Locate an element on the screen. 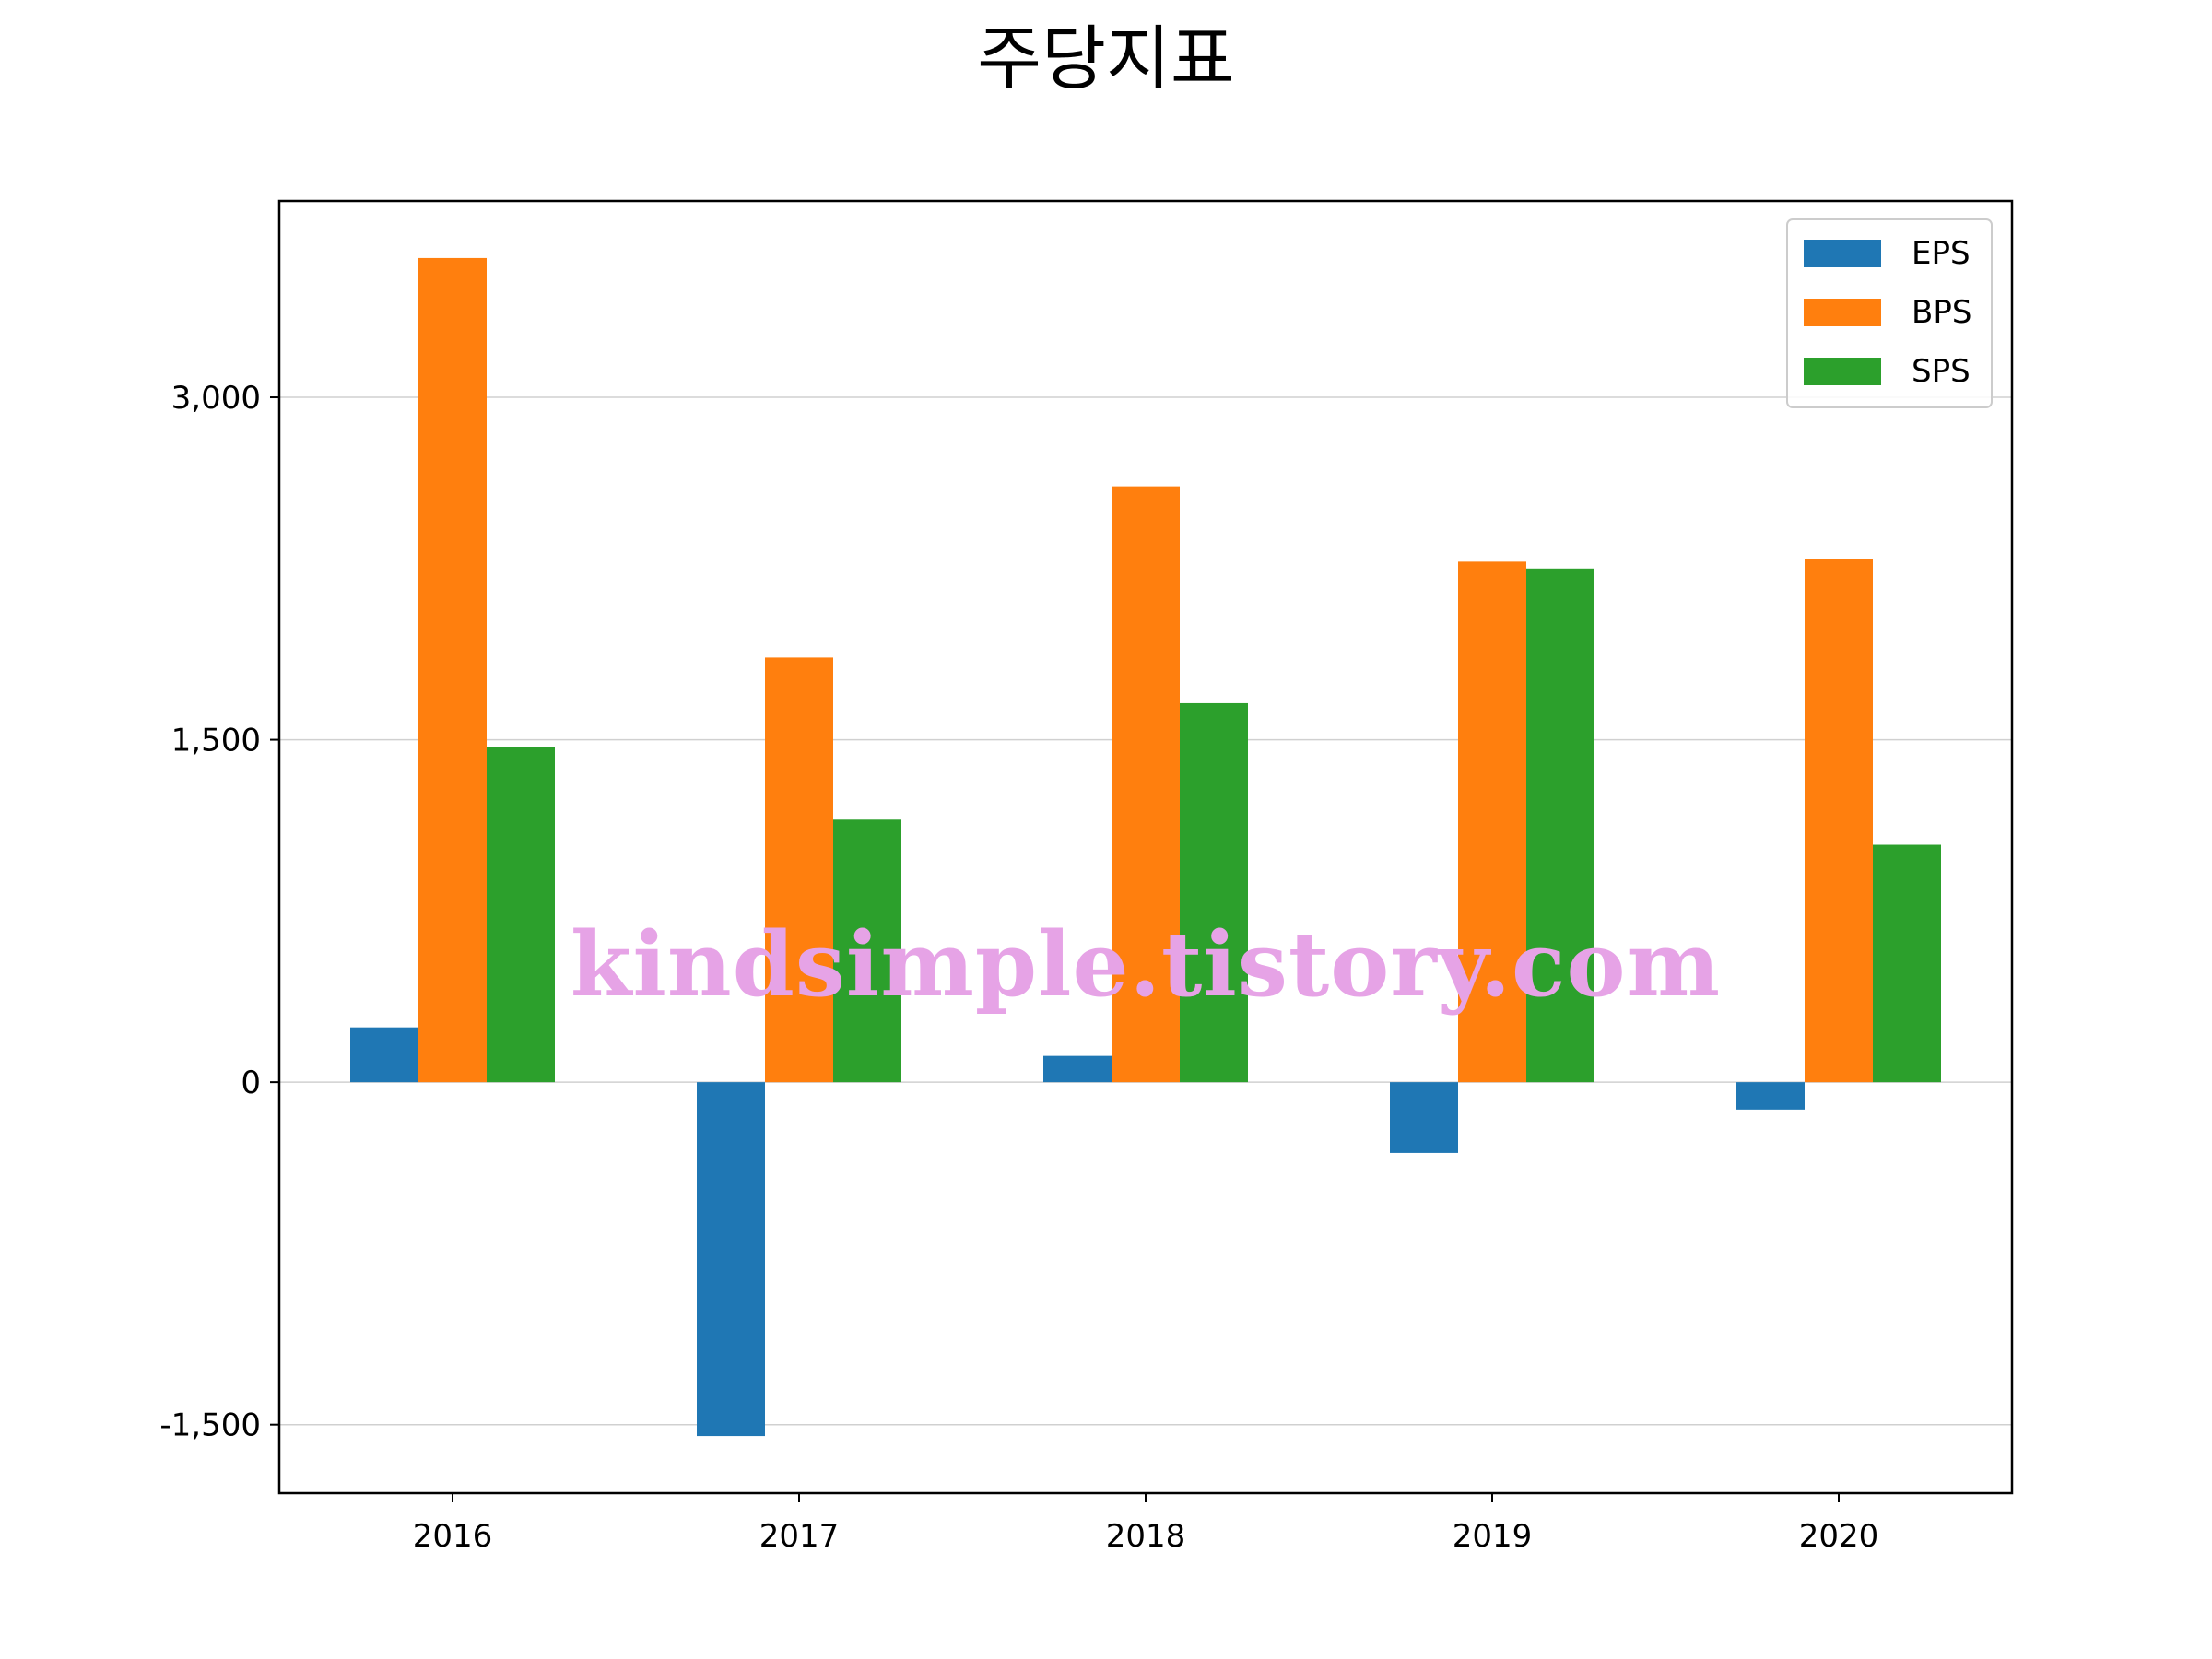 The height and width of the screenshot is (1659, 2212). x-tick-label: 2020 is located at coordinates (1839, 1536).